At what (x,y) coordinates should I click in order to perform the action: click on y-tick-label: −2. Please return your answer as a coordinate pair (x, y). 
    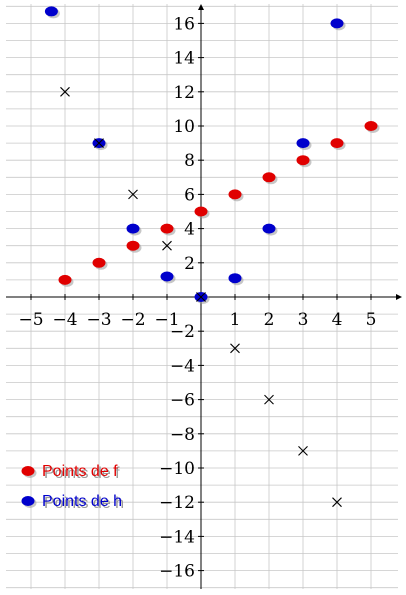
    Looking at the image, I should click on (182, 332).